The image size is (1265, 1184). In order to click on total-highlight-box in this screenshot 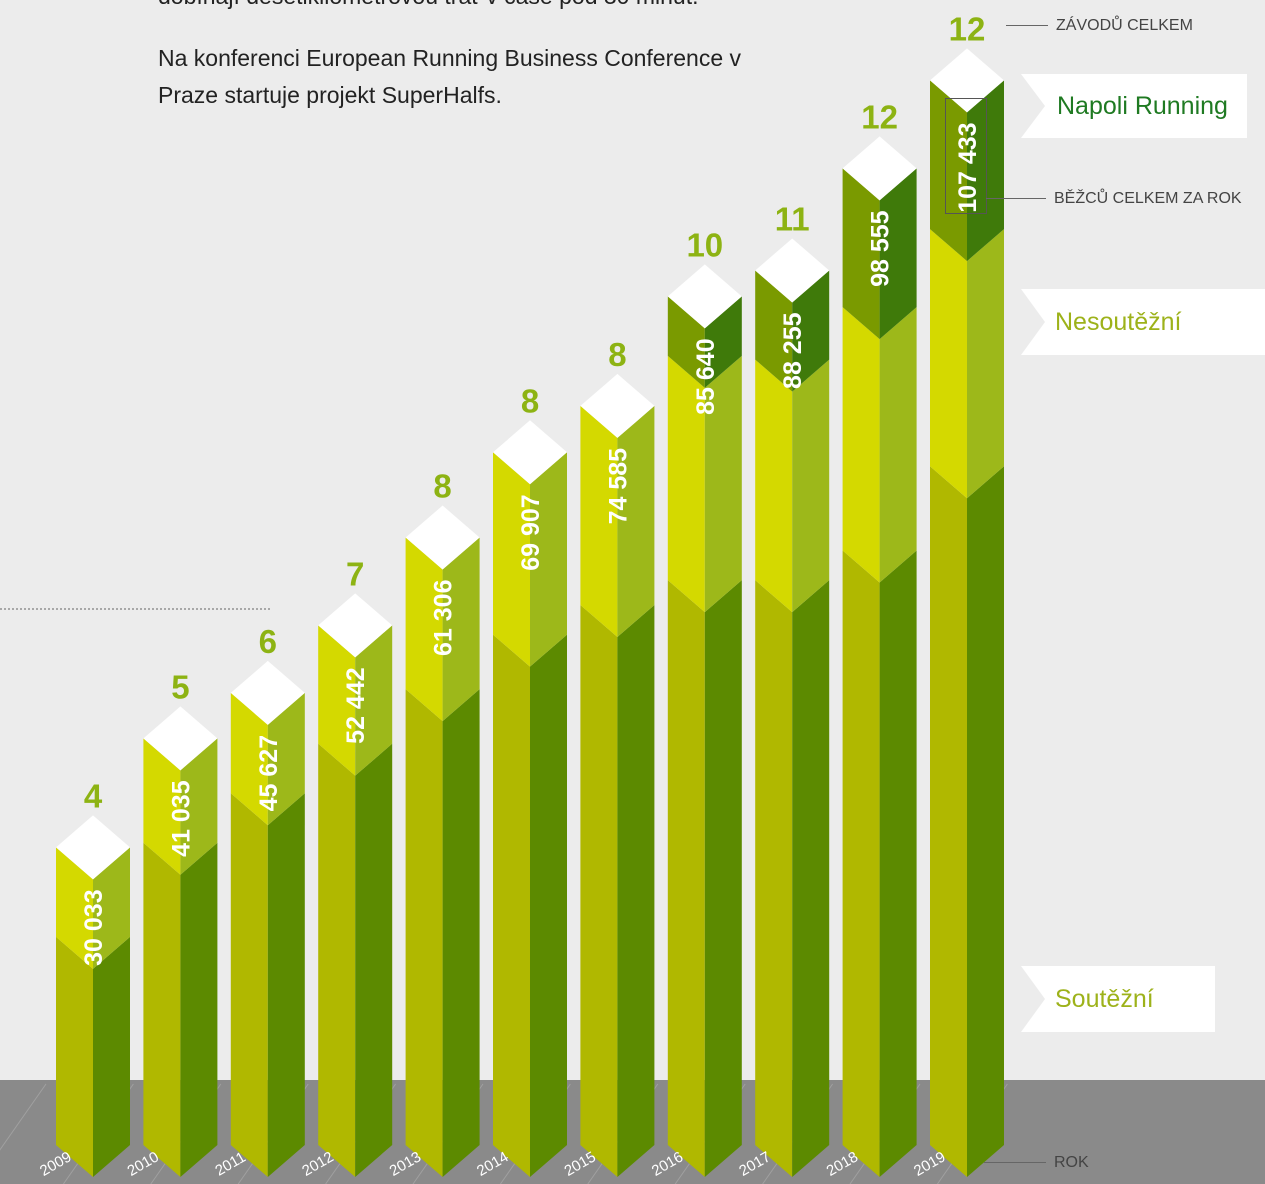, I will do `click(966, 156)`.